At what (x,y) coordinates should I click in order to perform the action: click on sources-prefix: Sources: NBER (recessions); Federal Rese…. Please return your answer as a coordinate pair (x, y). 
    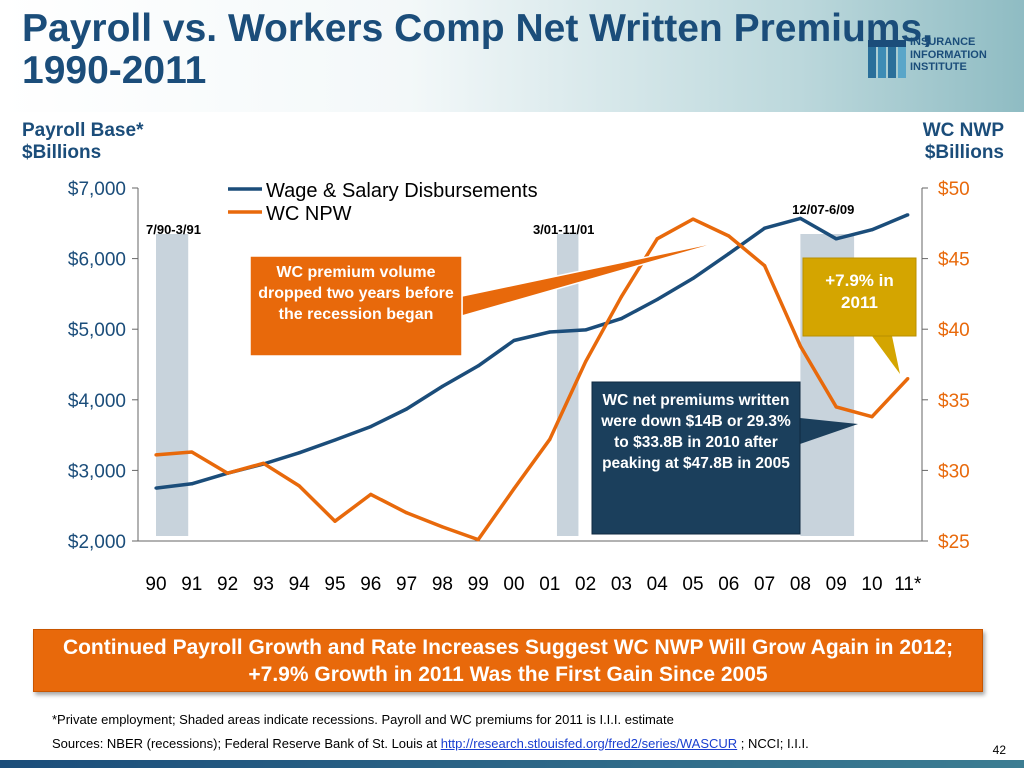
    Looking at the image, I should click on (246, 743).